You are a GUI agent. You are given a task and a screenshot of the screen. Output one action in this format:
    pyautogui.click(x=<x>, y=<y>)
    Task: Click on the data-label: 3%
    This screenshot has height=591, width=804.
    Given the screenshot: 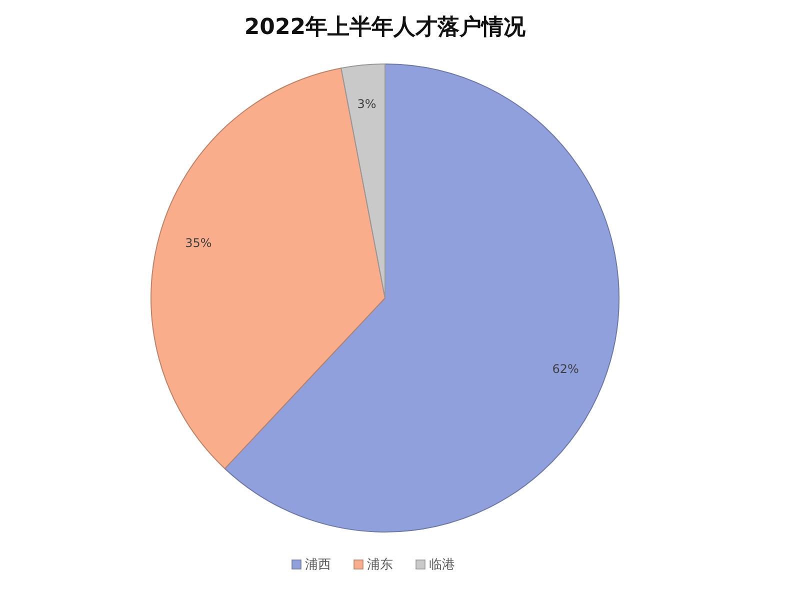 What is the action you would take?
    pyautogui.click(x=366, y=103)
    